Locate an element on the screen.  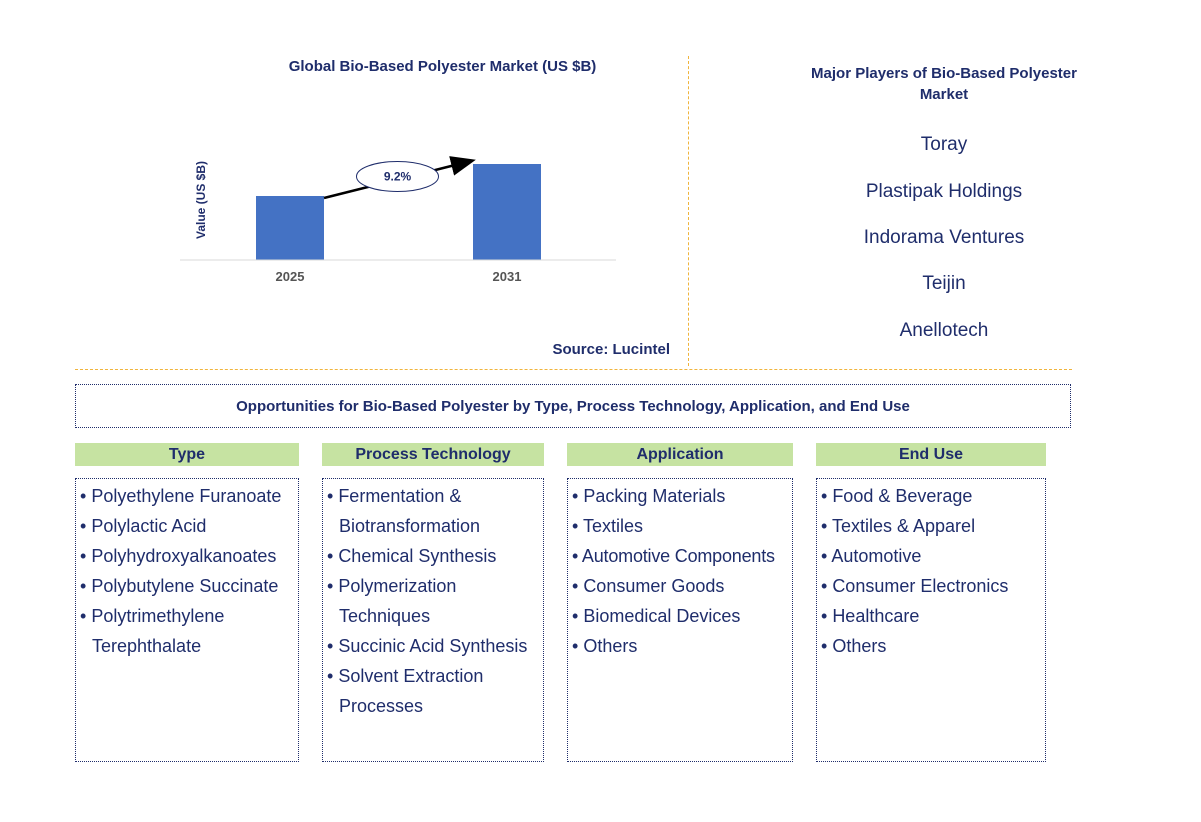
cagr-ellipse is located at coordinates (397, 176).